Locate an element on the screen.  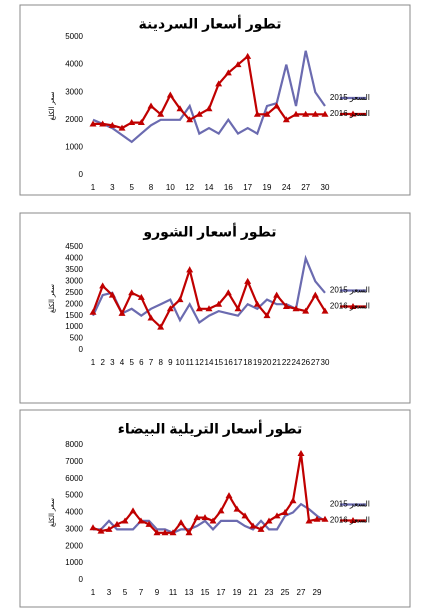
x-tick-label: 20 is located at coordinates (267, 362).